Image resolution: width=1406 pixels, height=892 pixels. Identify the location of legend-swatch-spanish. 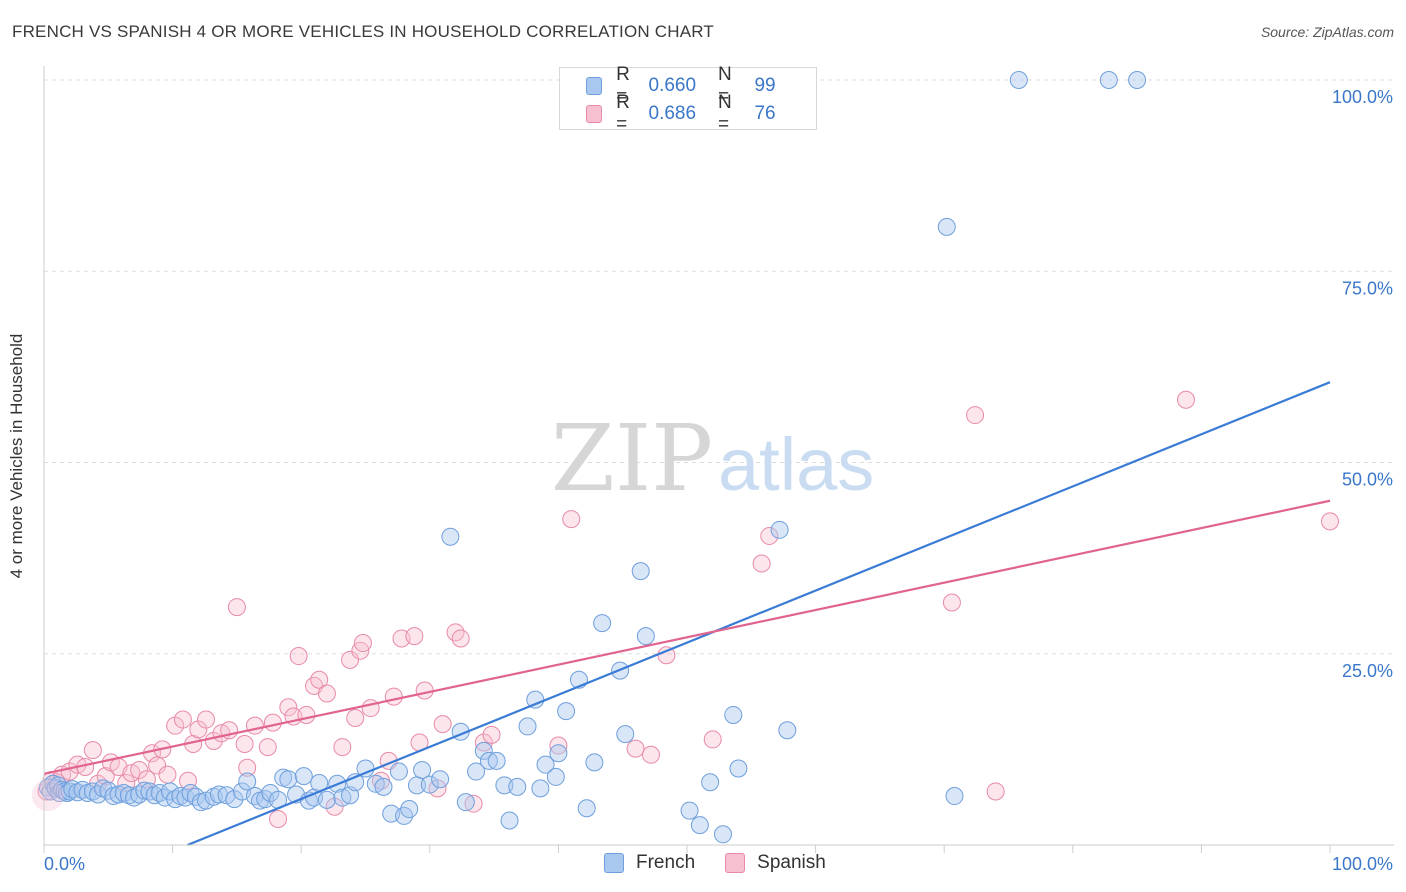
(594, 114).